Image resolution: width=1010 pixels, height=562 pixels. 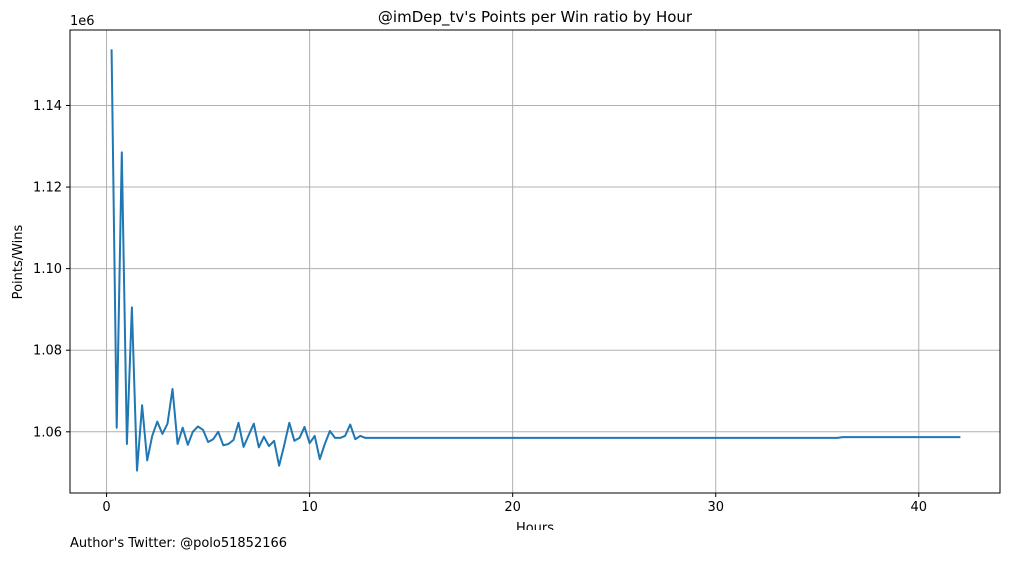 What do you see at coordinates (47, 106) in the screenshot?
I see `y-tick-label: 1.14` at bounding box center [47, 106].